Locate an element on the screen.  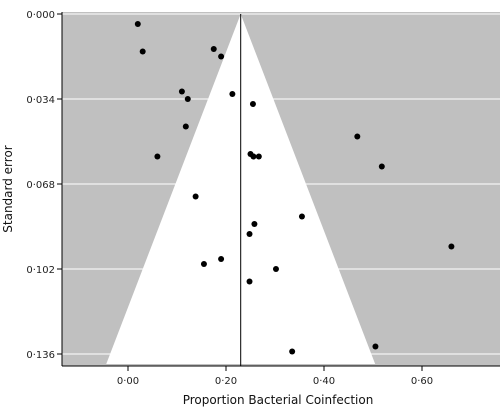
y-tick-label: 0·068 is located at coordinates (40, 185).